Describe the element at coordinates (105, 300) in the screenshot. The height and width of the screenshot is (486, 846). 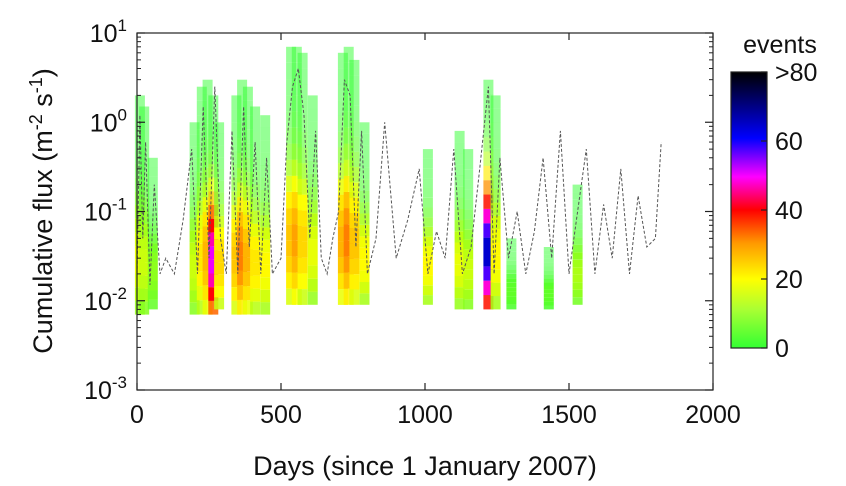
I see `y-tick-label: 10-2` at that location.